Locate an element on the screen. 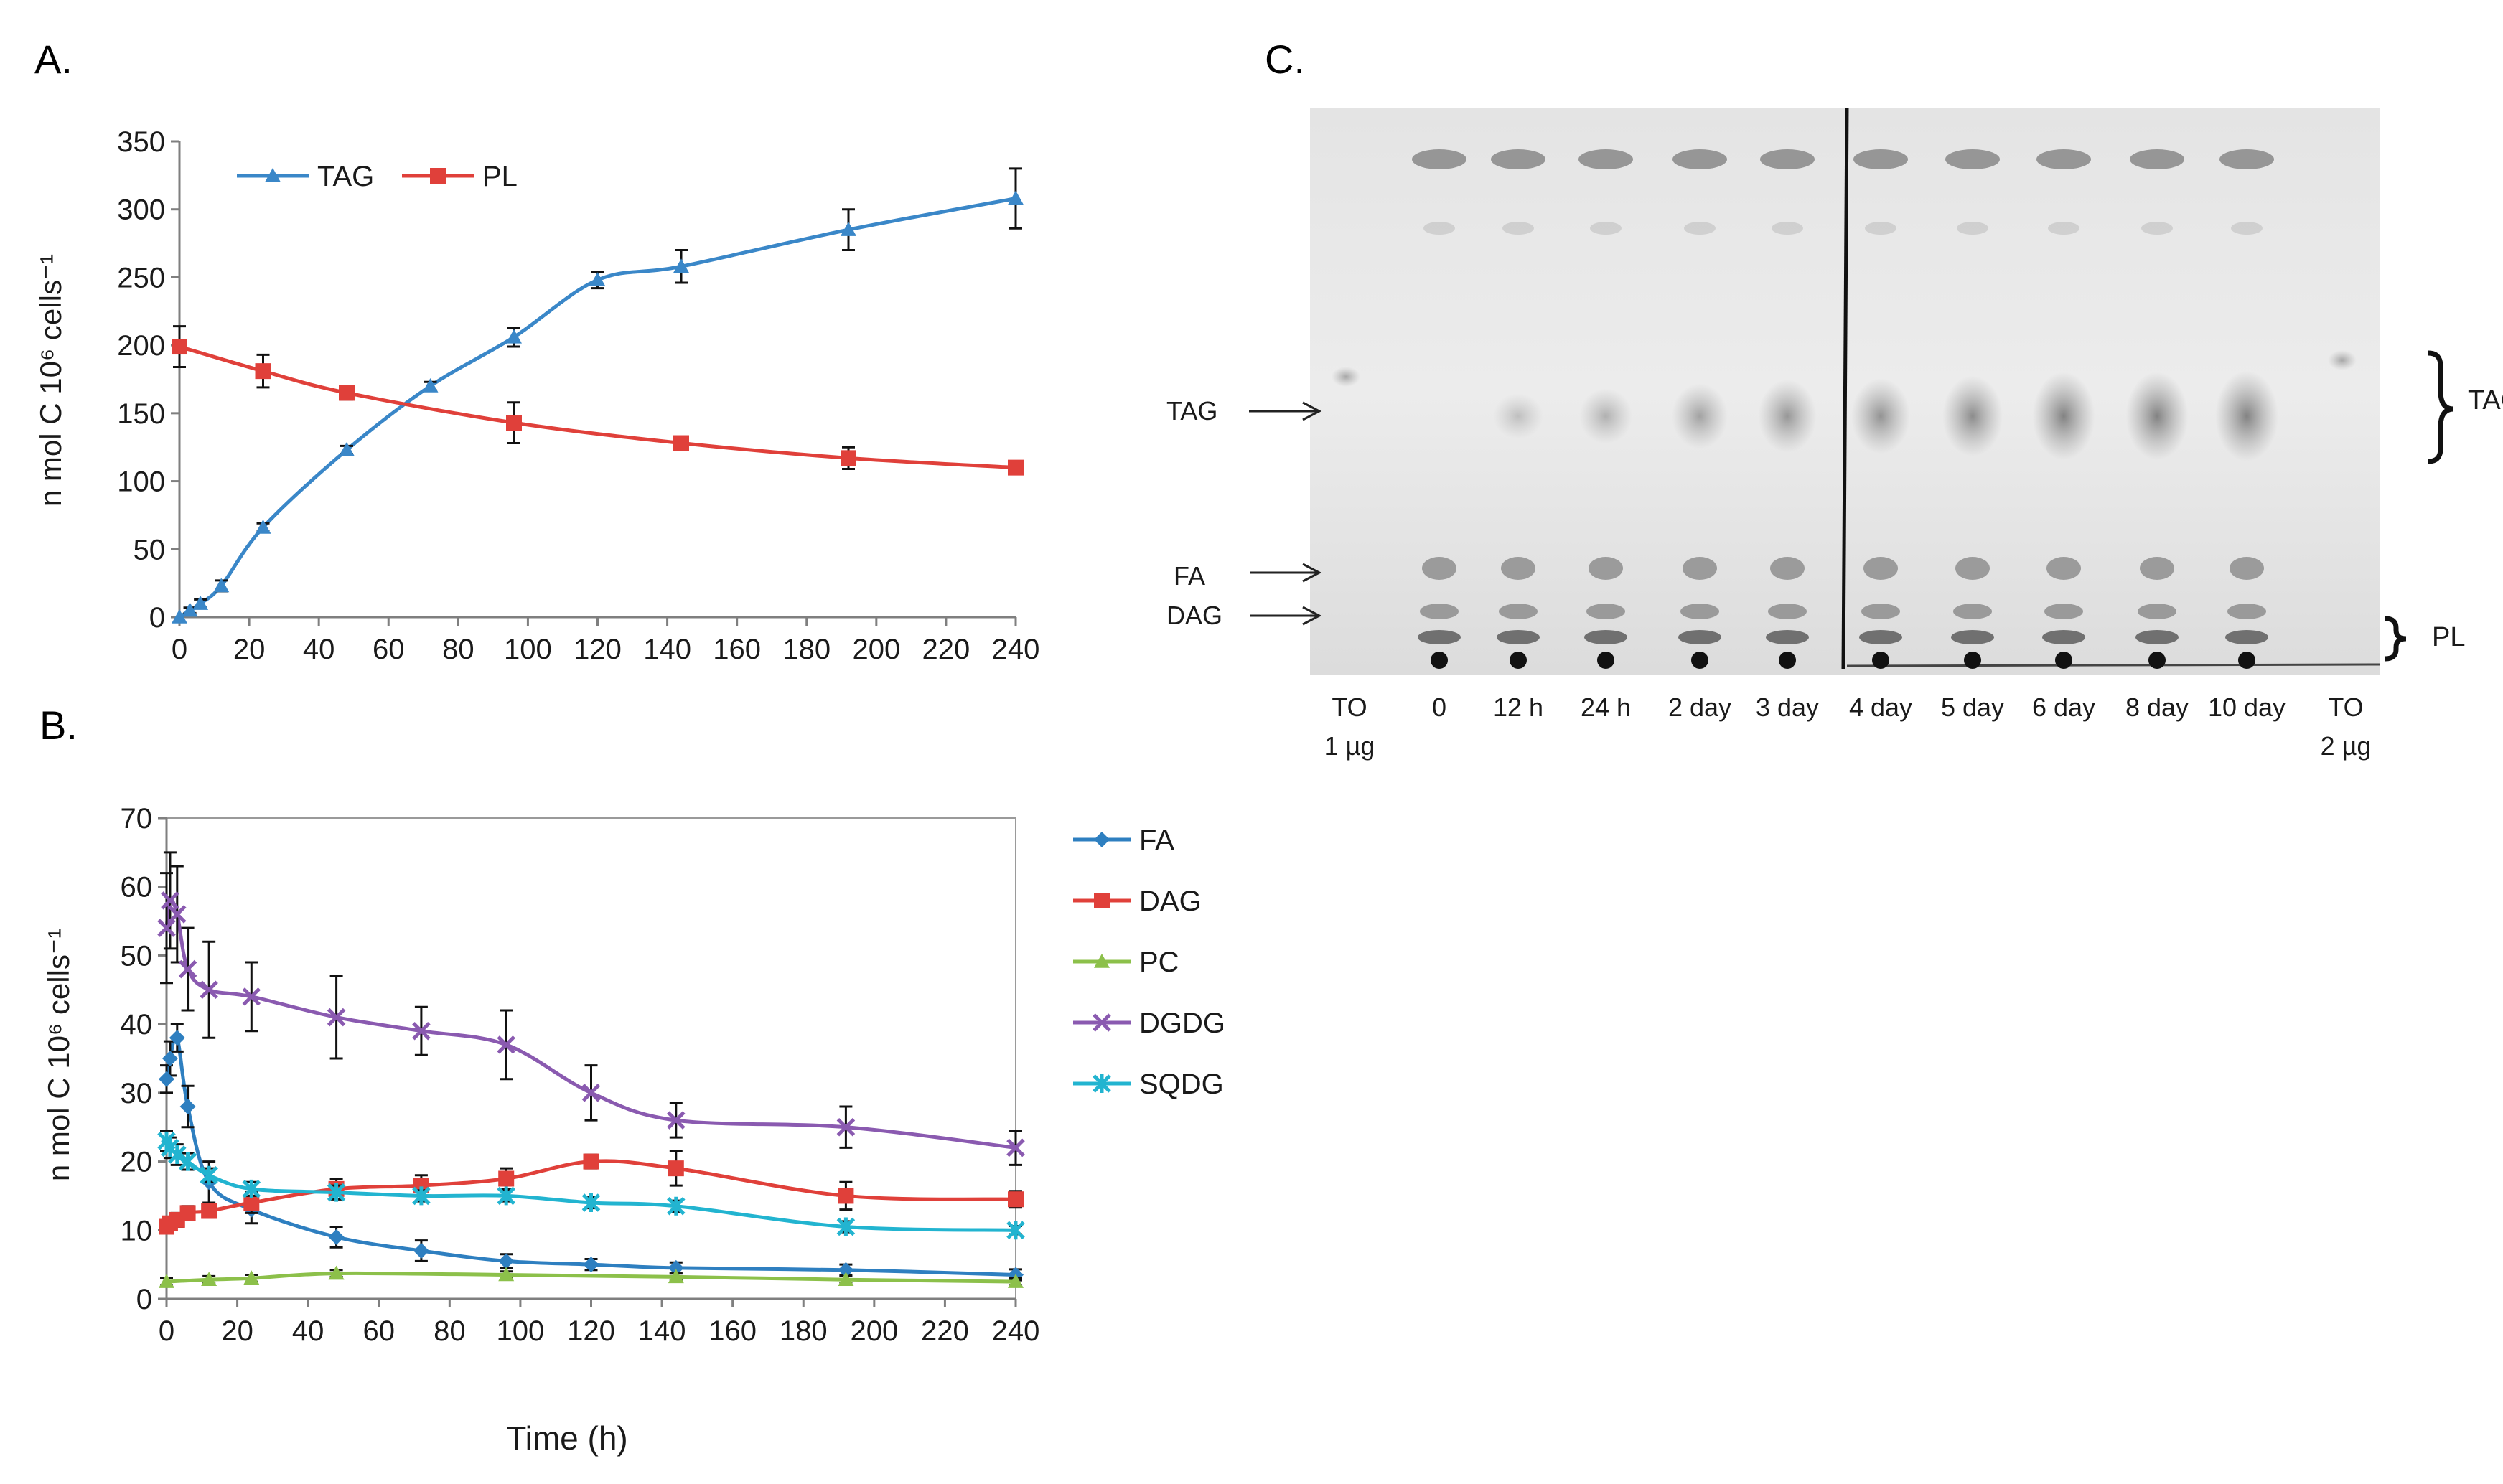  chart-b-legend: FA DAG PC DGDG SQDG is located at coordinates (1149, 962).